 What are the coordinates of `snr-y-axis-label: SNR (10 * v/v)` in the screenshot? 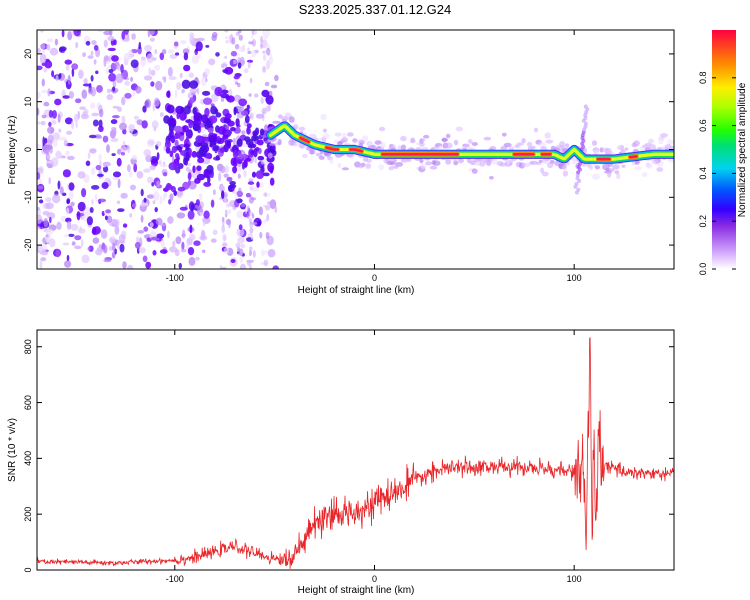 It's located at (12, 450).